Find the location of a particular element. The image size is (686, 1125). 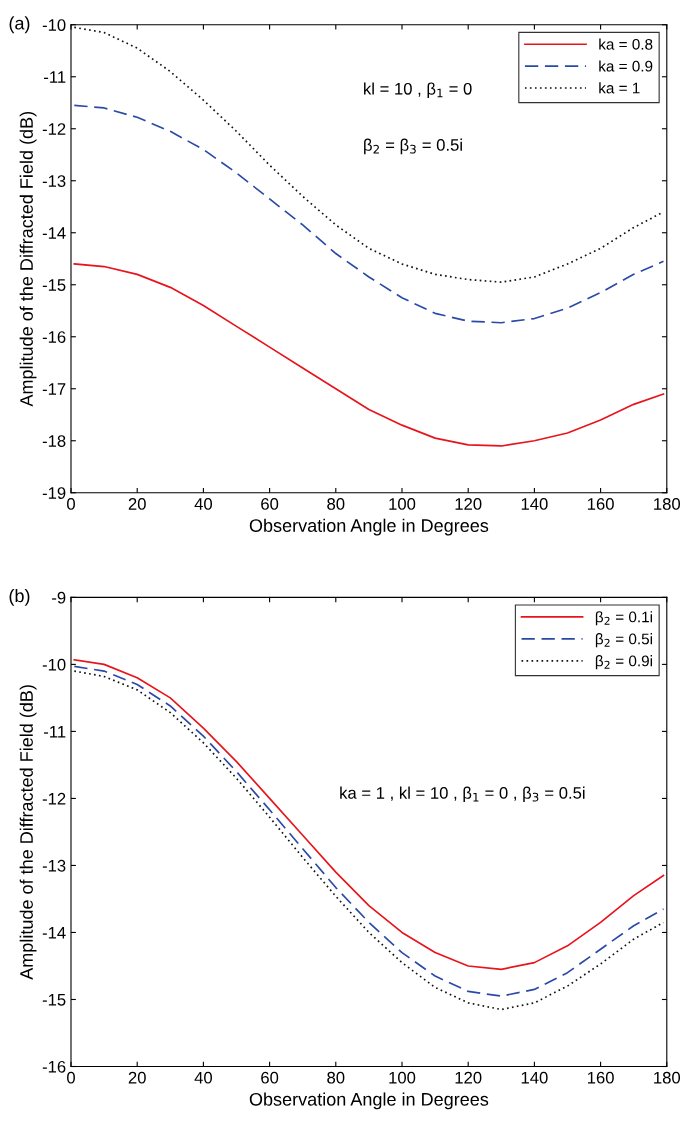

y-tick-label: -18 is located at coordinates (54, 441).